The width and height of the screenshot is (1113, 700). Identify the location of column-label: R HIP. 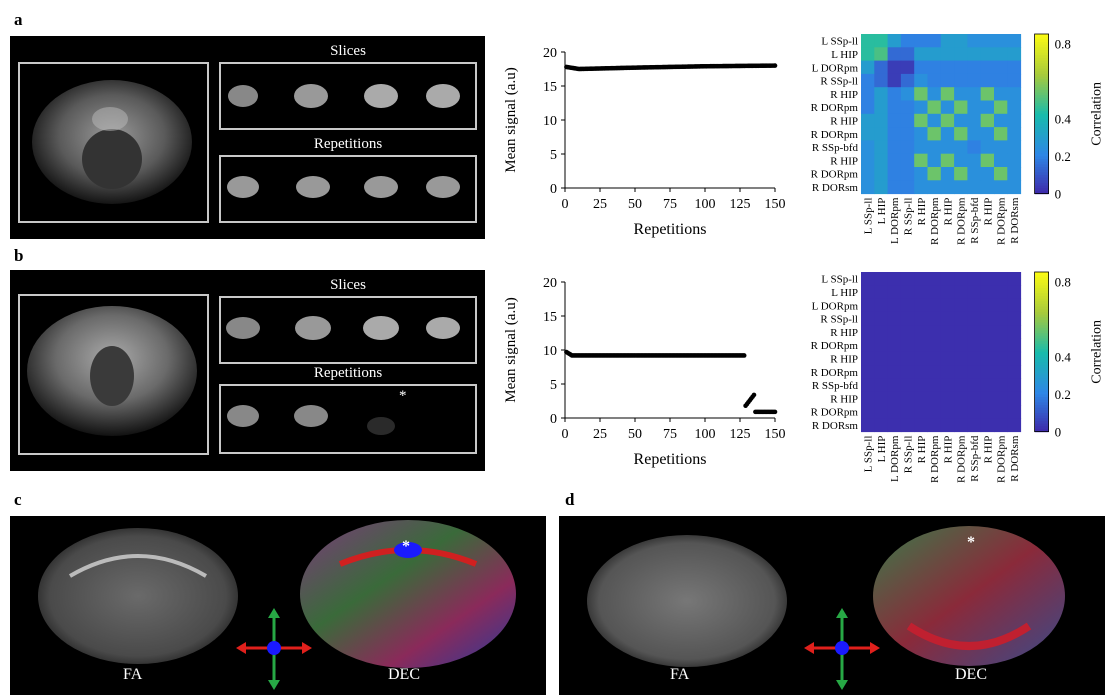
(988, 212).